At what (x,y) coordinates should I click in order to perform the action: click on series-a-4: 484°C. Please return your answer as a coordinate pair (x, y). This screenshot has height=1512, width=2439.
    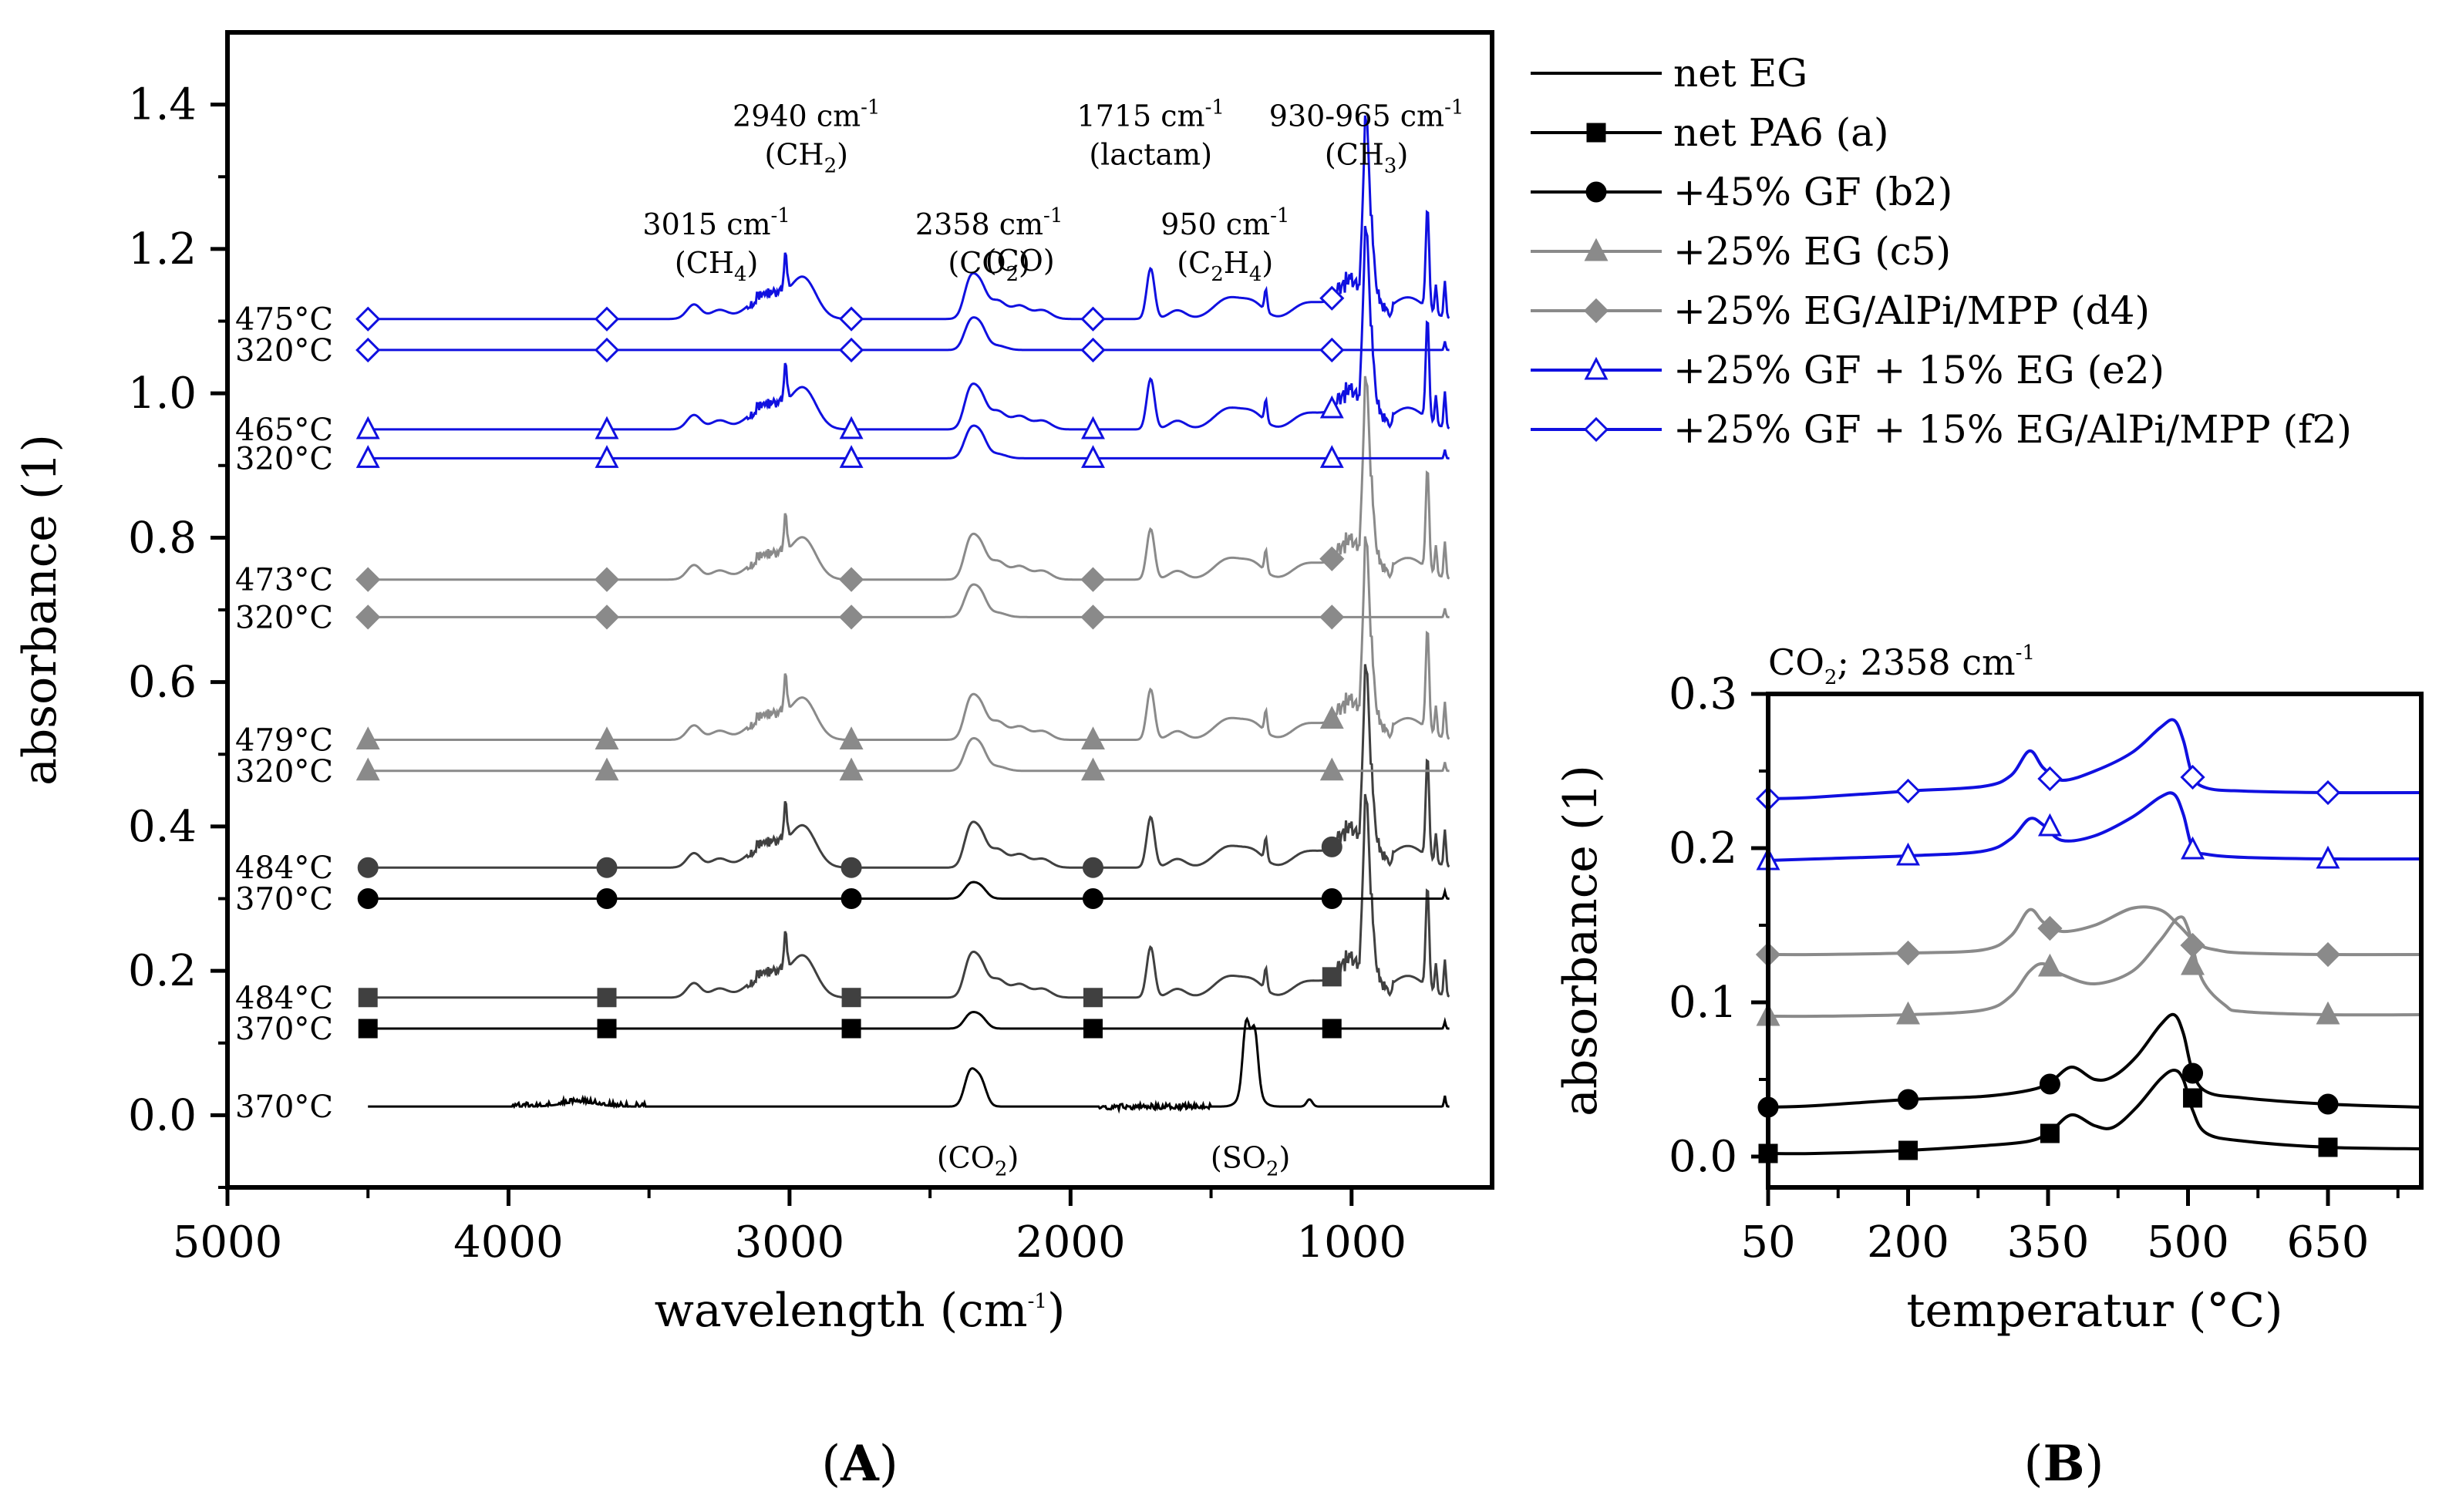
    Looking at the image, I should click on (842, 775).